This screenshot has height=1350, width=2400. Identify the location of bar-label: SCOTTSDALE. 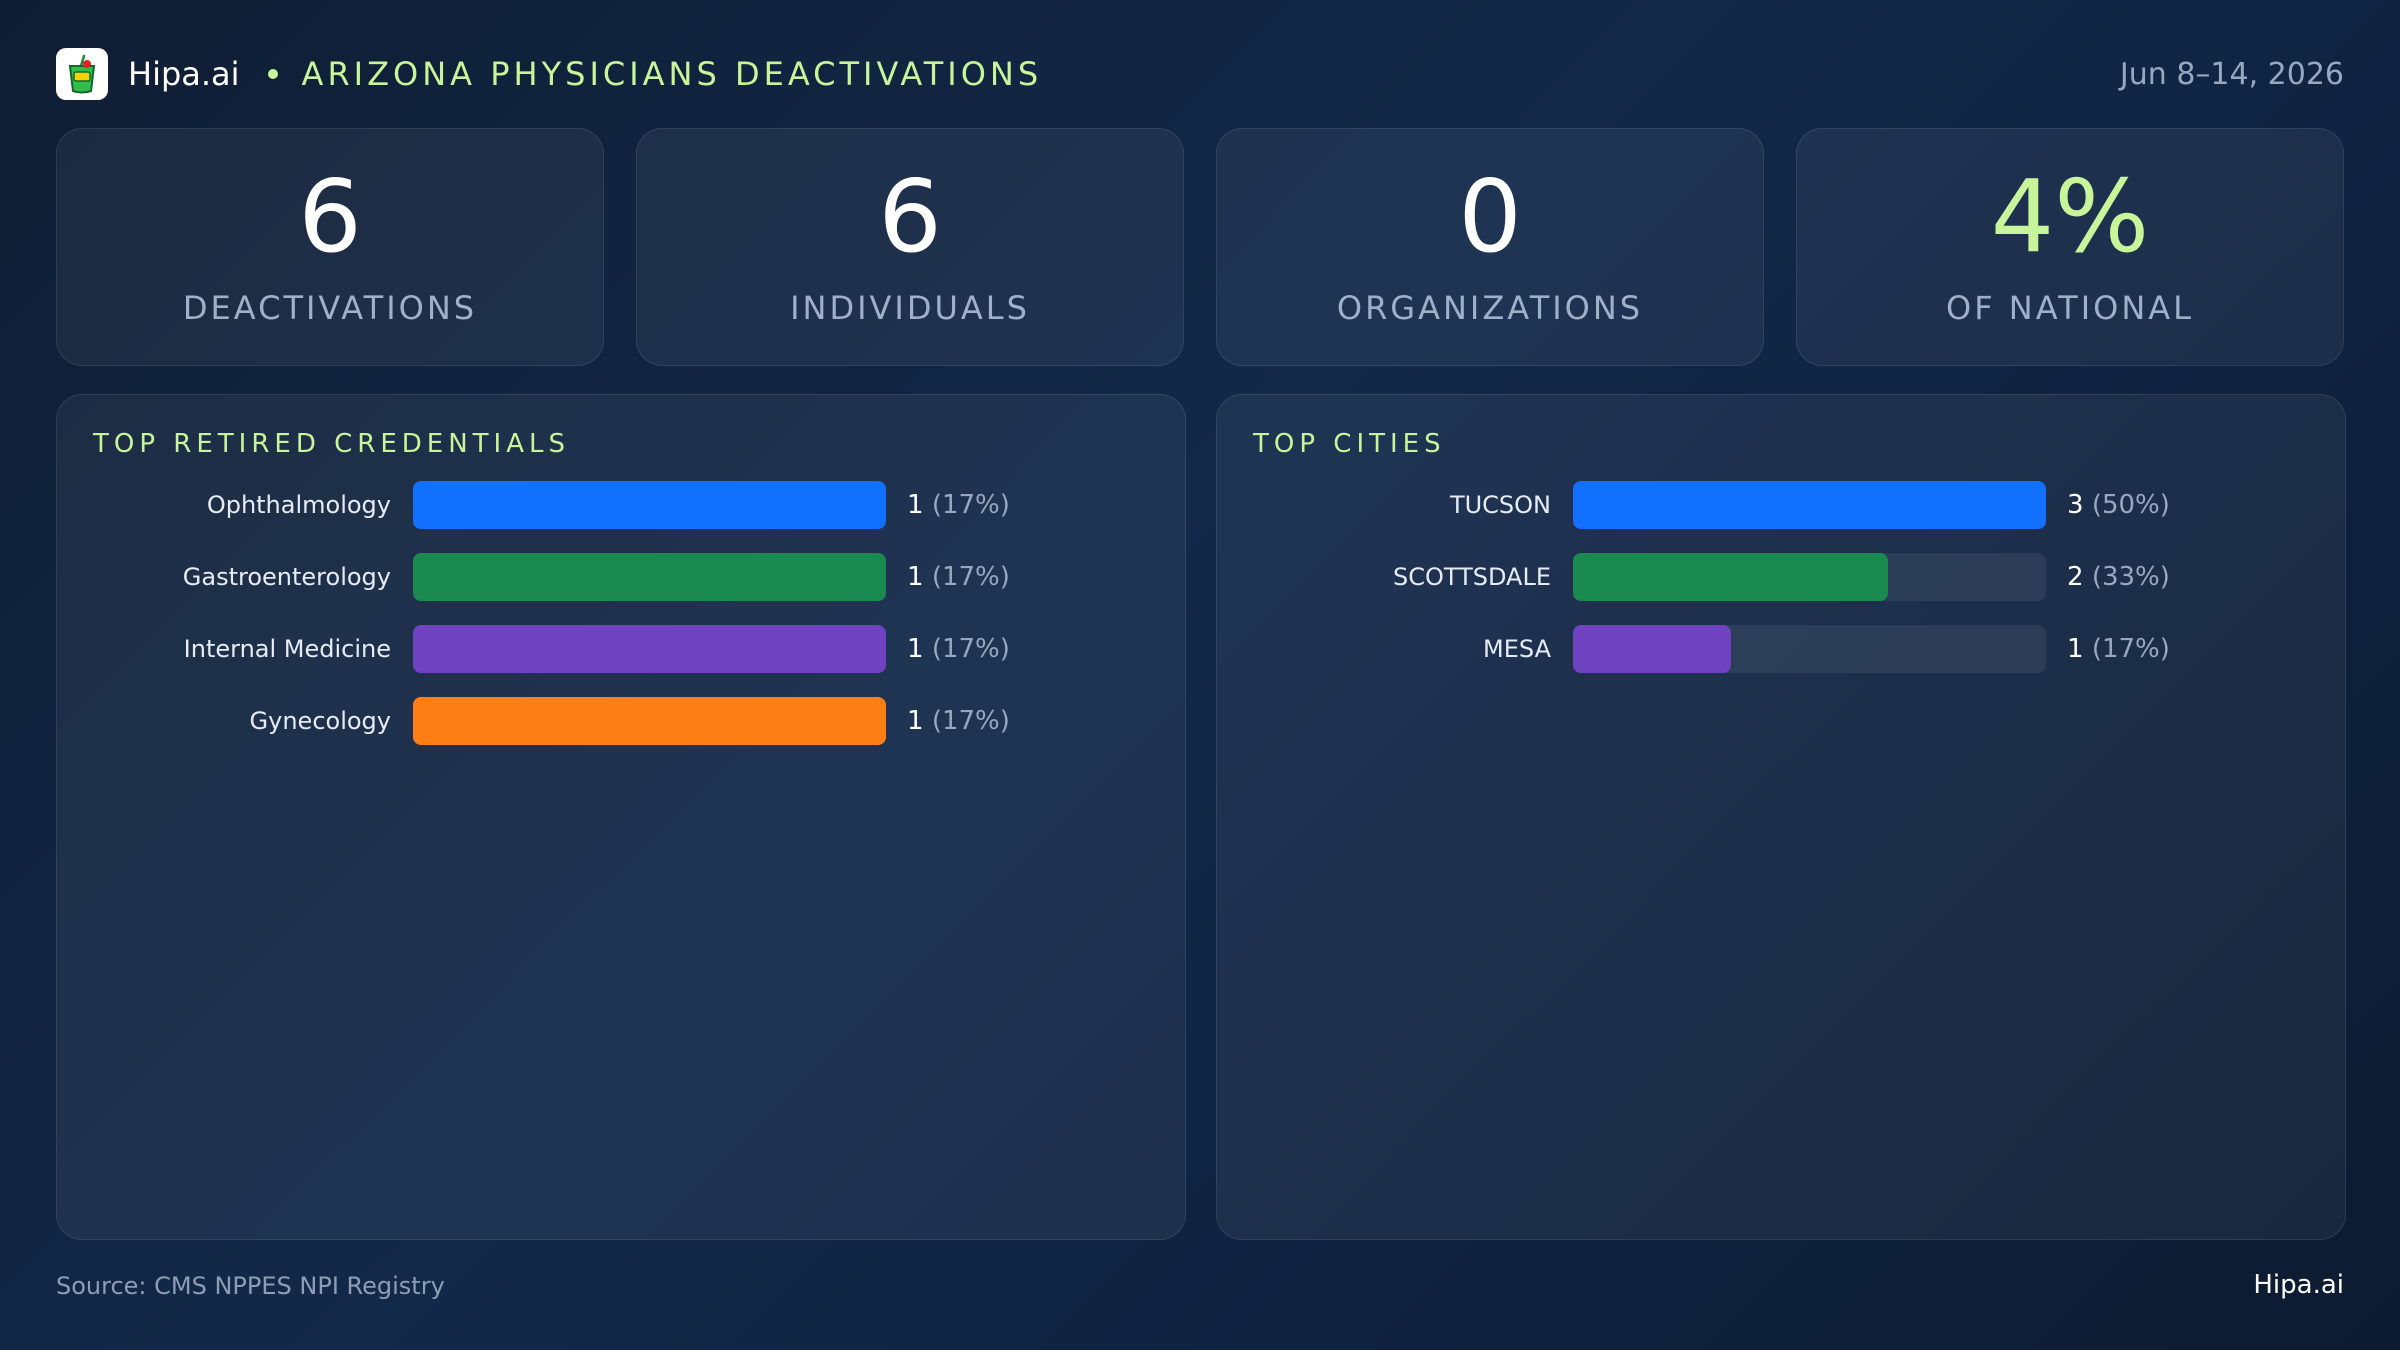
(1471, 577).